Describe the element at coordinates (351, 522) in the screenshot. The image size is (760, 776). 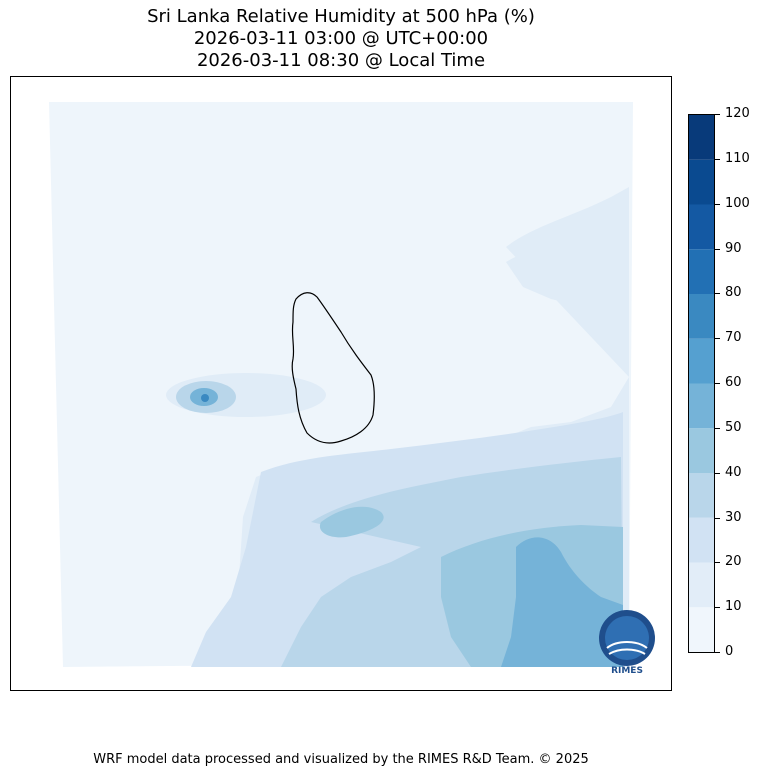
I see `humidity-band-40-50-patch` at that location.